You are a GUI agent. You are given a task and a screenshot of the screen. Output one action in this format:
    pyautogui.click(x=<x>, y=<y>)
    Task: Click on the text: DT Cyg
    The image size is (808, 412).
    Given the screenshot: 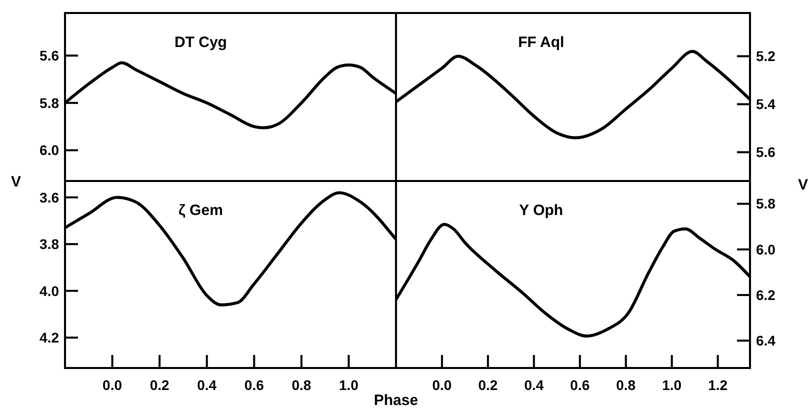 What is the action you would take?
    pyautogui.click(x=200, y=42)
    